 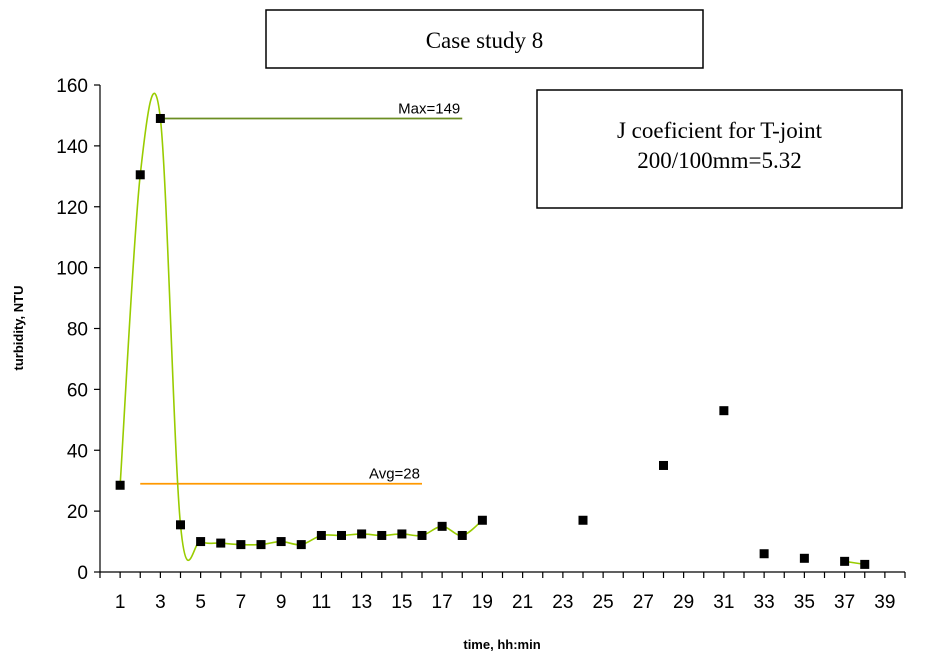 What do you see at coordinates (844, 602) in the screenshot?
I see `x-tick-label: 37` at bounding box center [844, 602].